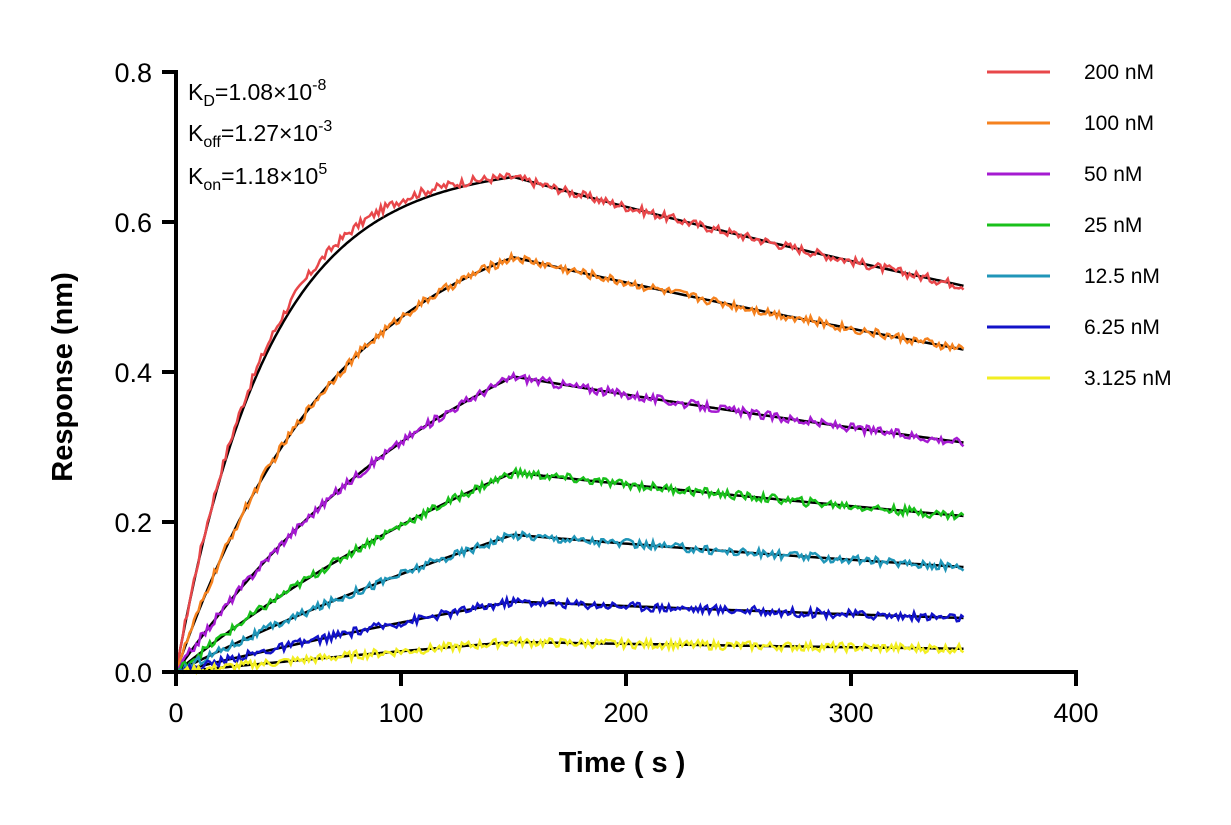 This screenshot has width=1231, height=825. Describe the element at coordinates (133, 673) in the screenshot. I see `y-tick-label: 0.0` at that location.